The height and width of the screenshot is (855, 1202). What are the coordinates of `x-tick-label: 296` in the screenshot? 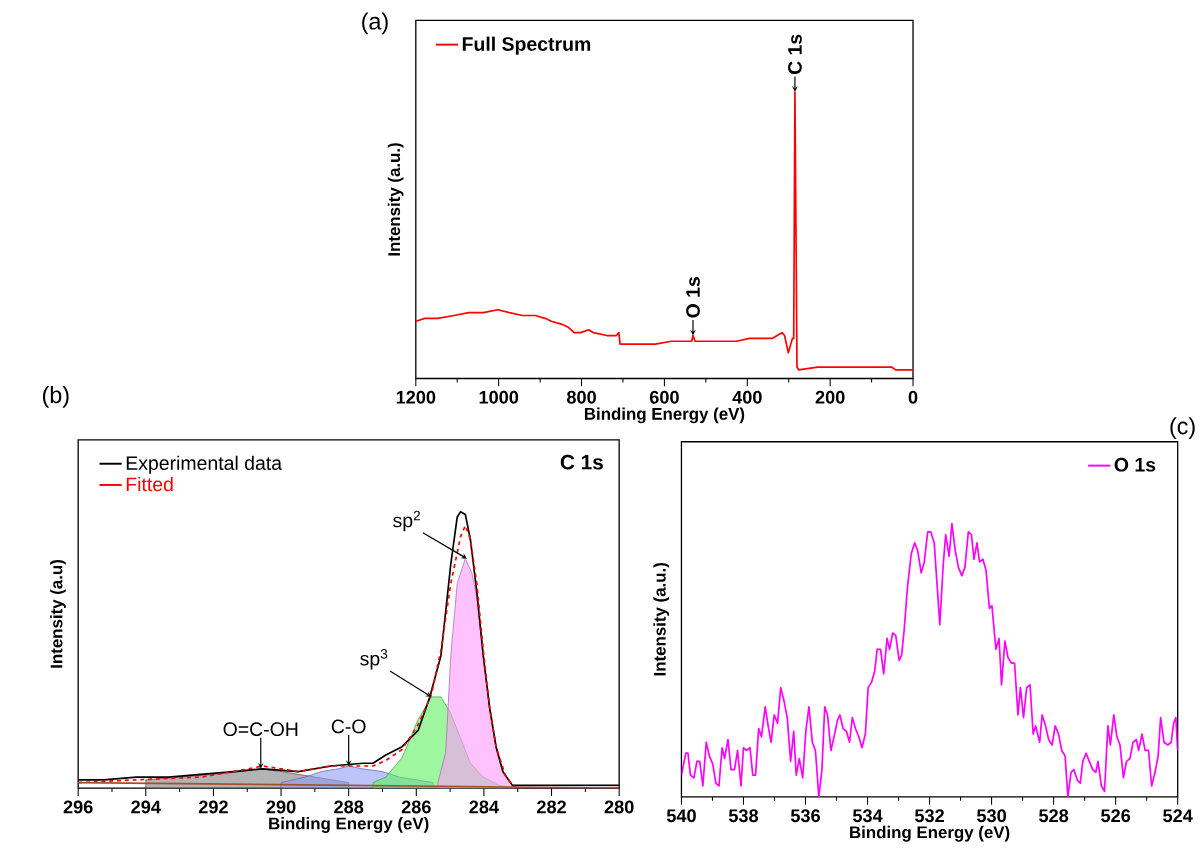 It's located at (78, 807).